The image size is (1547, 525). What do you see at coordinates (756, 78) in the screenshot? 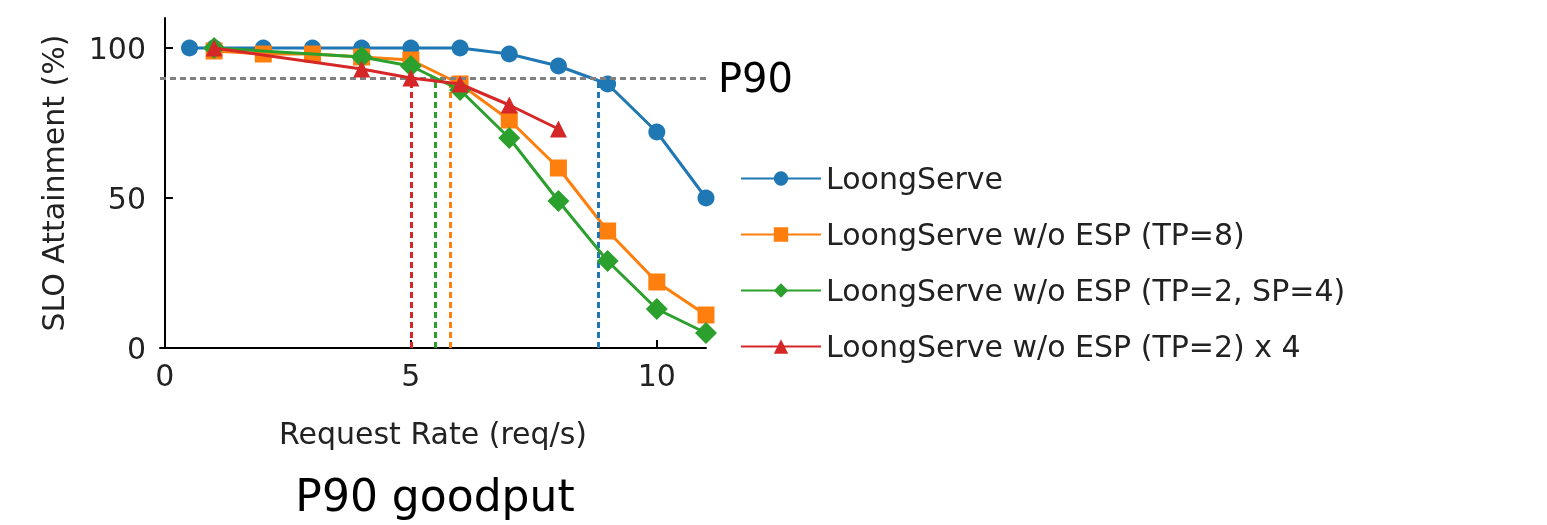
I see `ref-line-label: P90` at bounding box center [756, 78].